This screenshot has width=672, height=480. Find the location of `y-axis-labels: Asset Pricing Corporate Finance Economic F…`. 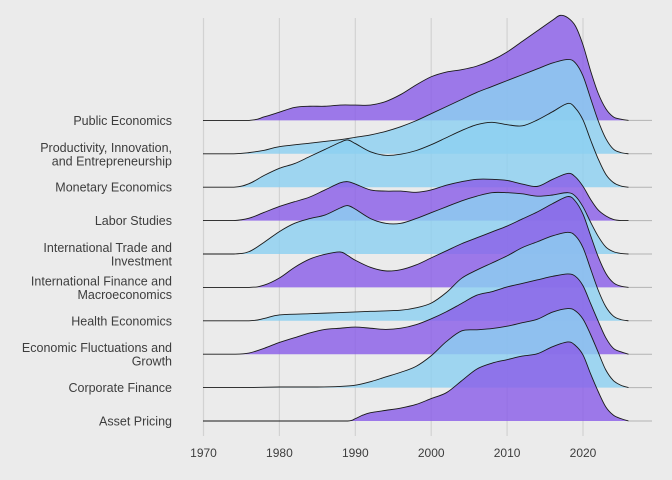

y-axis-labels: Asset Pricing Corporate Finance Economic F… is located at coordinates (97, 271).